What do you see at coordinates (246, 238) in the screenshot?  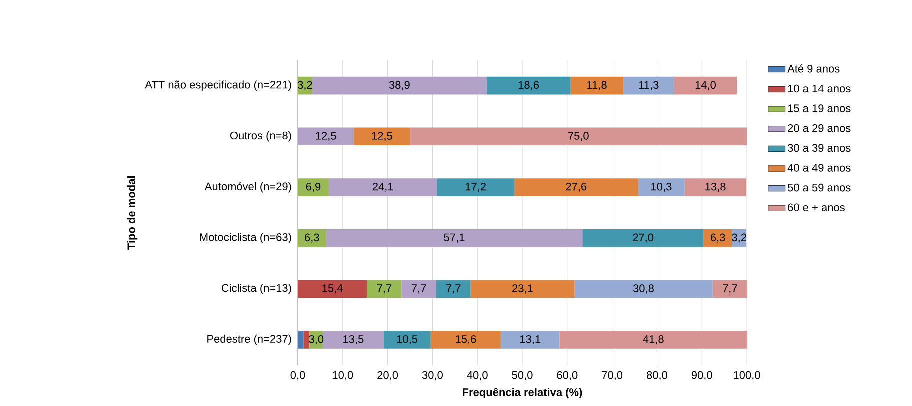 I see `y-tick-label: Motociclista (n=63)` at bounding box center [246, 238].